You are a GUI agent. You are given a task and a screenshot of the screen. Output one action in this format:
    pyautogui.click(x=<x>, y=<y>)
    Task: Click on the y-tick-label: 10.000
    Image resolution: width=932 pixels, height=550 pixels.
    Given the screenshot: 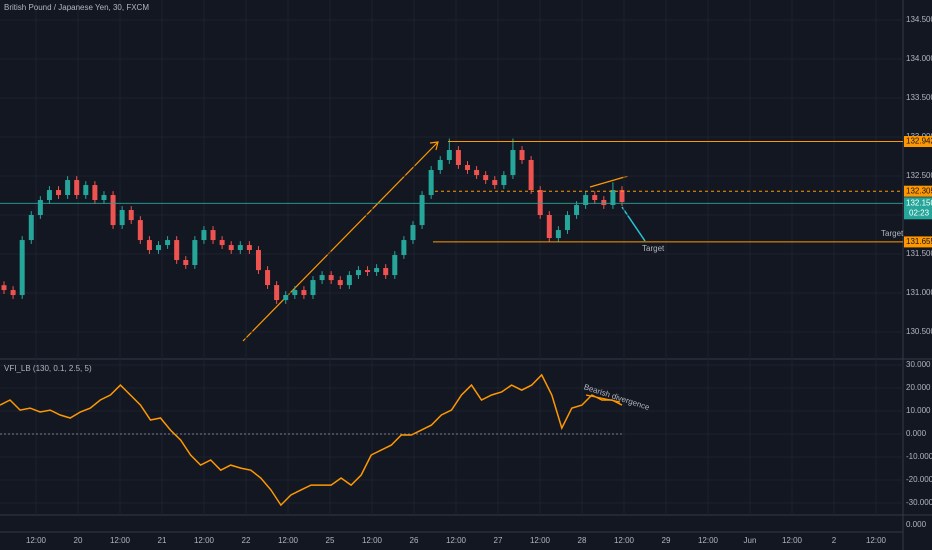 What is the action you would take?
    pyautogui.click(x=918, y=410)
    